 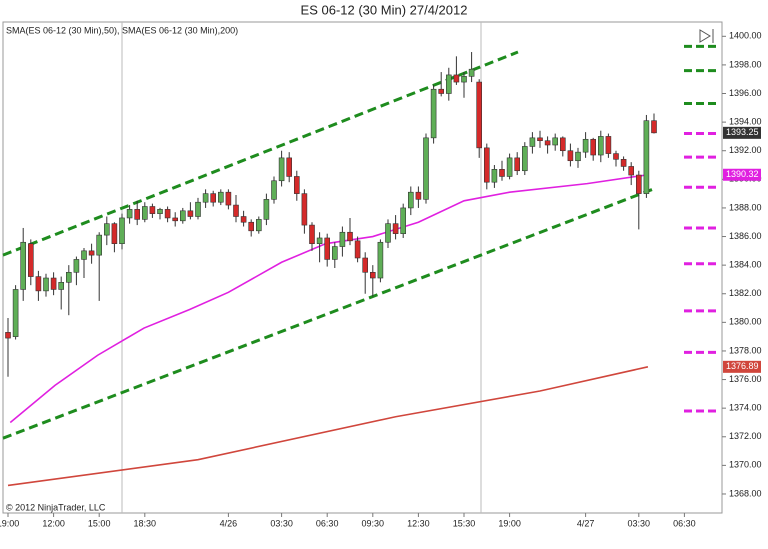 What do you see at coordinates (418, 523) in the screenshot?
I see `x-tick-label: 12:30` at bounding box center [418, 523].